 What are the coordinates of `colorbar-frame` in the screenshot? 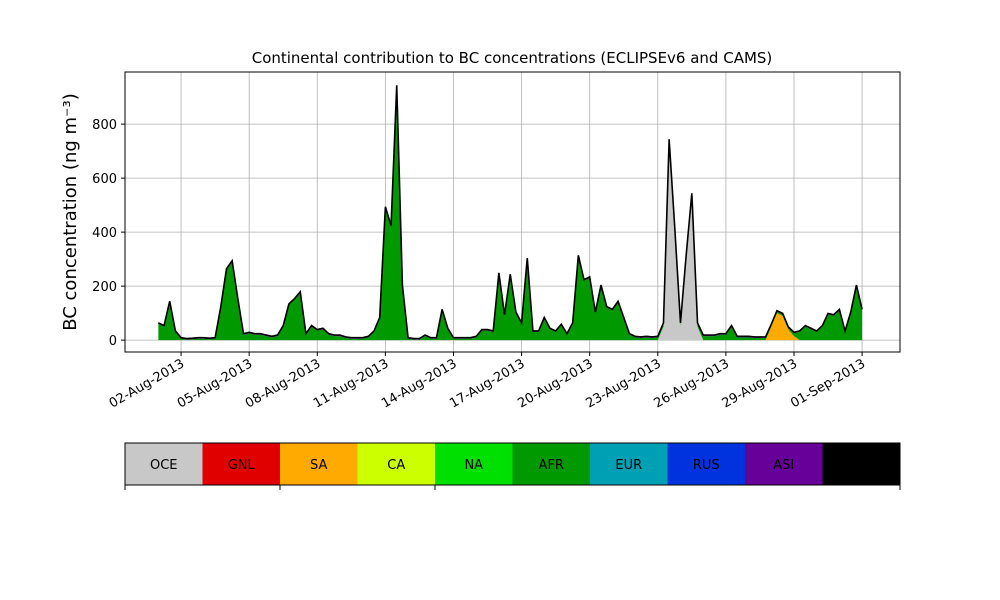 It's located at (512, 464).